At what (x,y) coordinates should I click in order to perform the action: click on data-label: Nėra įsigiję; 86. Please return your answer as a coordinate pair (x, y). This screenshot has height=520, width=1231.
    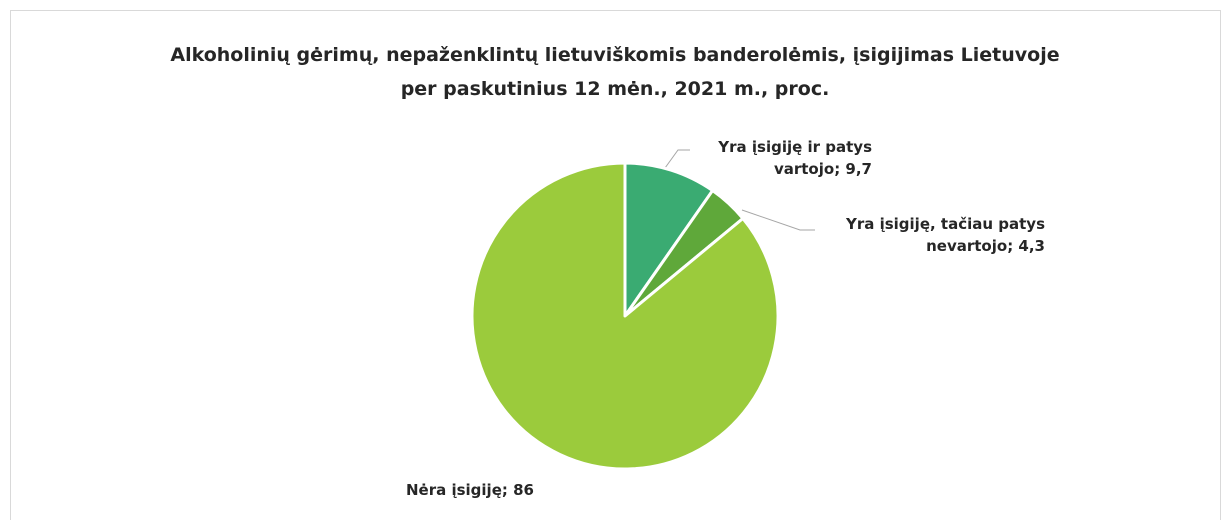
    Looking at the image, I should click on (470, 490).